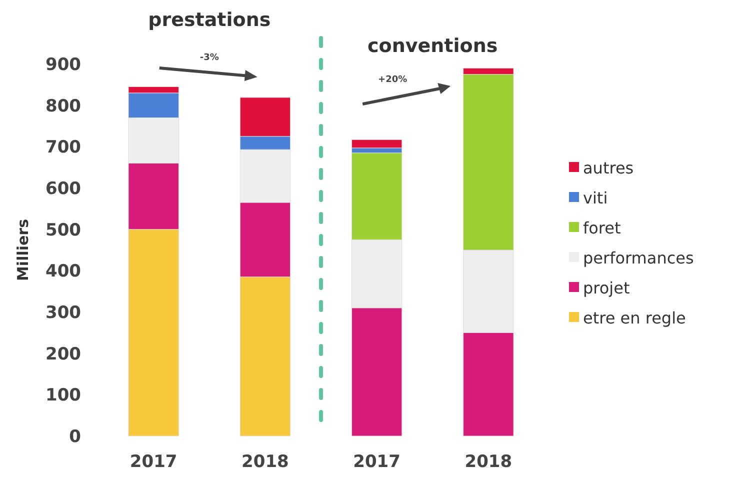 The width and height of the screenshot is (747, 477). Describe the element at coordinates (433, 46) in the screenshot. I see `text: conventions` at that location.